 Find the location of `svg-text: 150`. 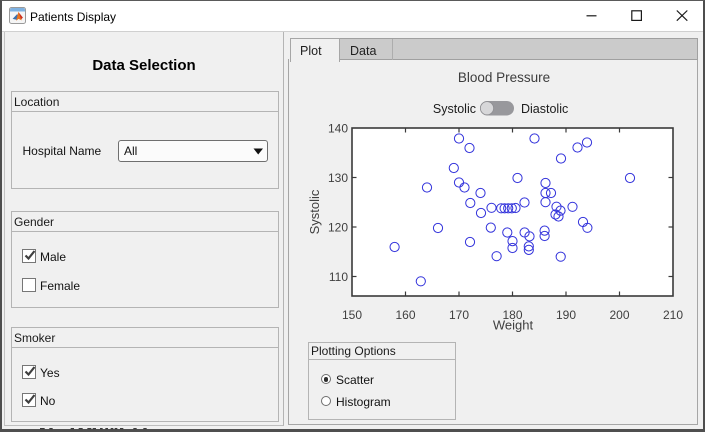

svg-text: 150 is located at coordinates (352, 315).